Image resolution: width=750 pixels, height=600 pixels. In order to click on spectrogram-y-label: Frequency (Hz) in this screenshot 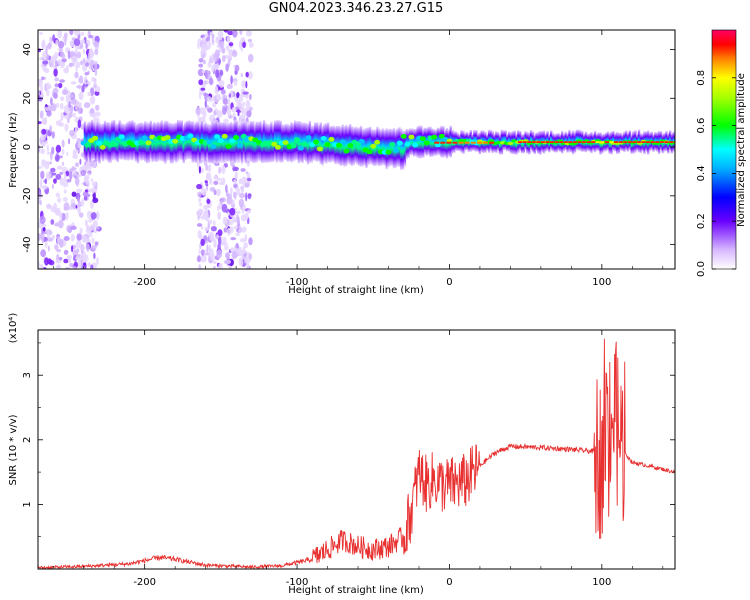, I will do `click(13, 150)`.